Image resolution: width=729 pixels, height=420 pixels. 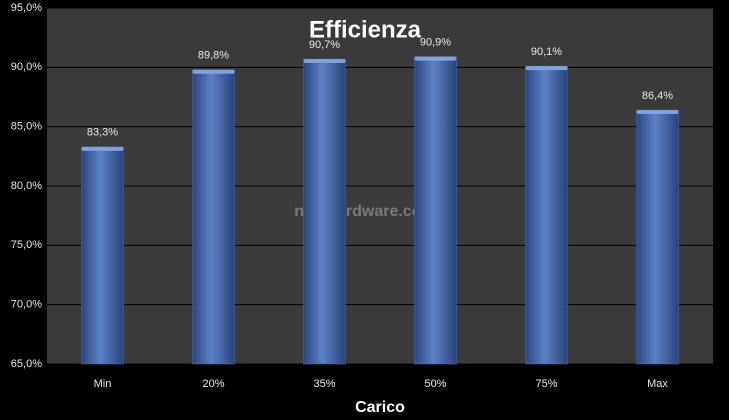 What do you see at coordinates (102, 133) in the screenshot?
I see `value-label: 83,3%` at bounding box center [102, 133].